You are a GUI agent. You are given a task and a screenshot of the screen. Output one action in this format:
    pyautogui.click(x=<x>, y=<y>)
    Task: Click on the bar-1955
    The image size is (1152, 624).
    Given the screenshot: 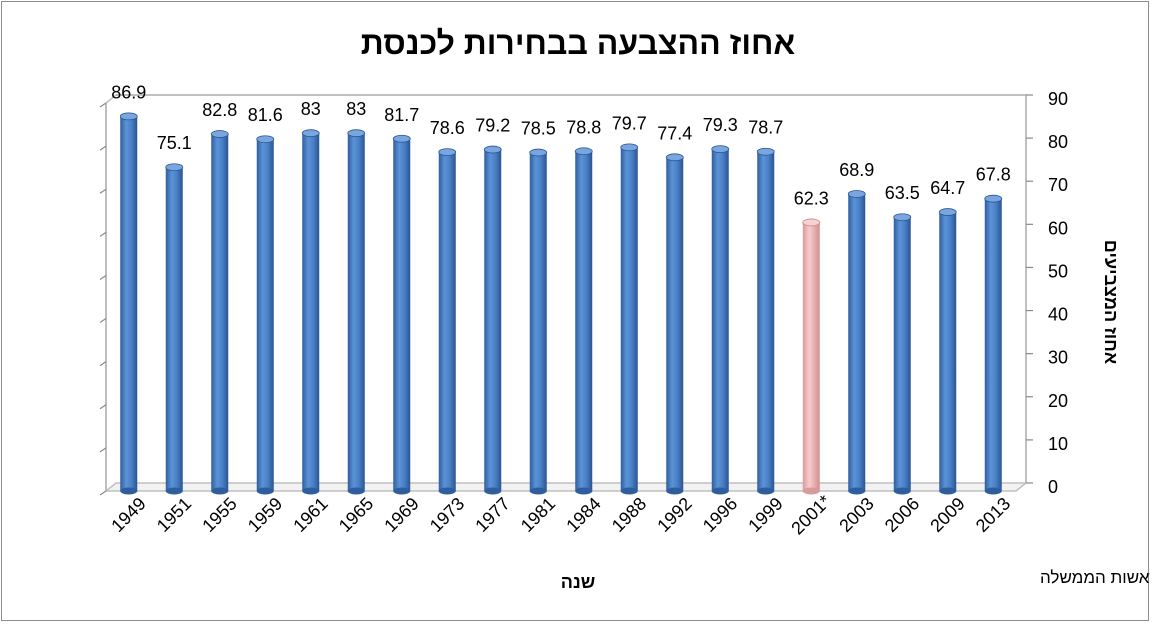 What is the action you would take?
    pyautogui.click(x=219, y=312)
    